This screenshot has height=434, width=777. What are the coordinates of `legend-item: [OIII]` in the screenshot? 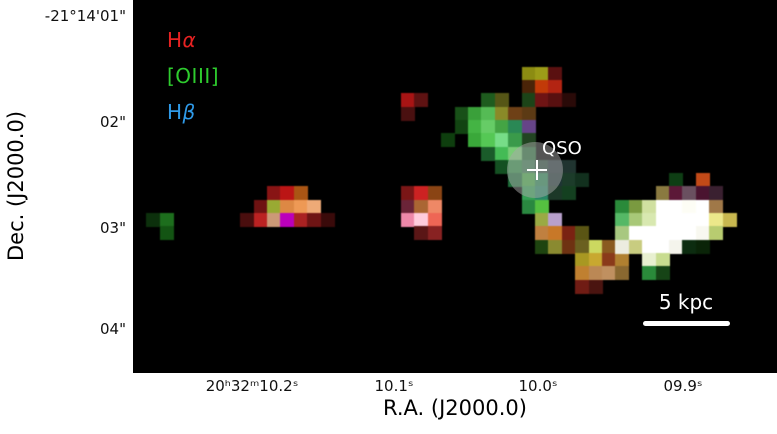 It's located at (193, 76).